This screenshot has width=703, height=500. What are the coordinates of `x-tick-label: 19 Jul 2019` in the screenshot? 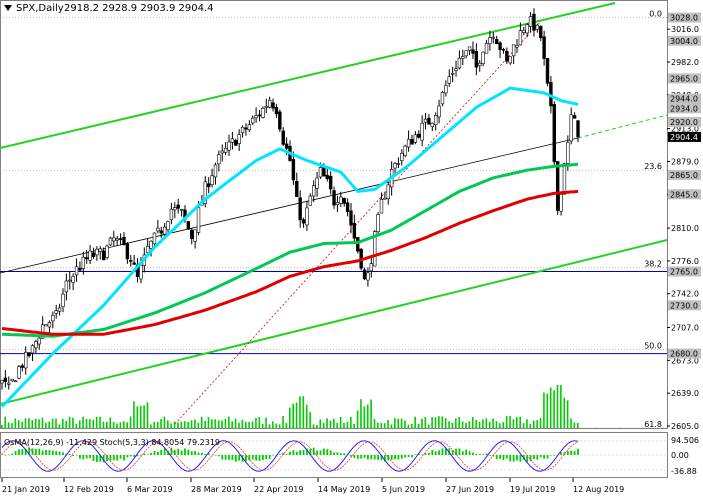 It's located at (532, 489).